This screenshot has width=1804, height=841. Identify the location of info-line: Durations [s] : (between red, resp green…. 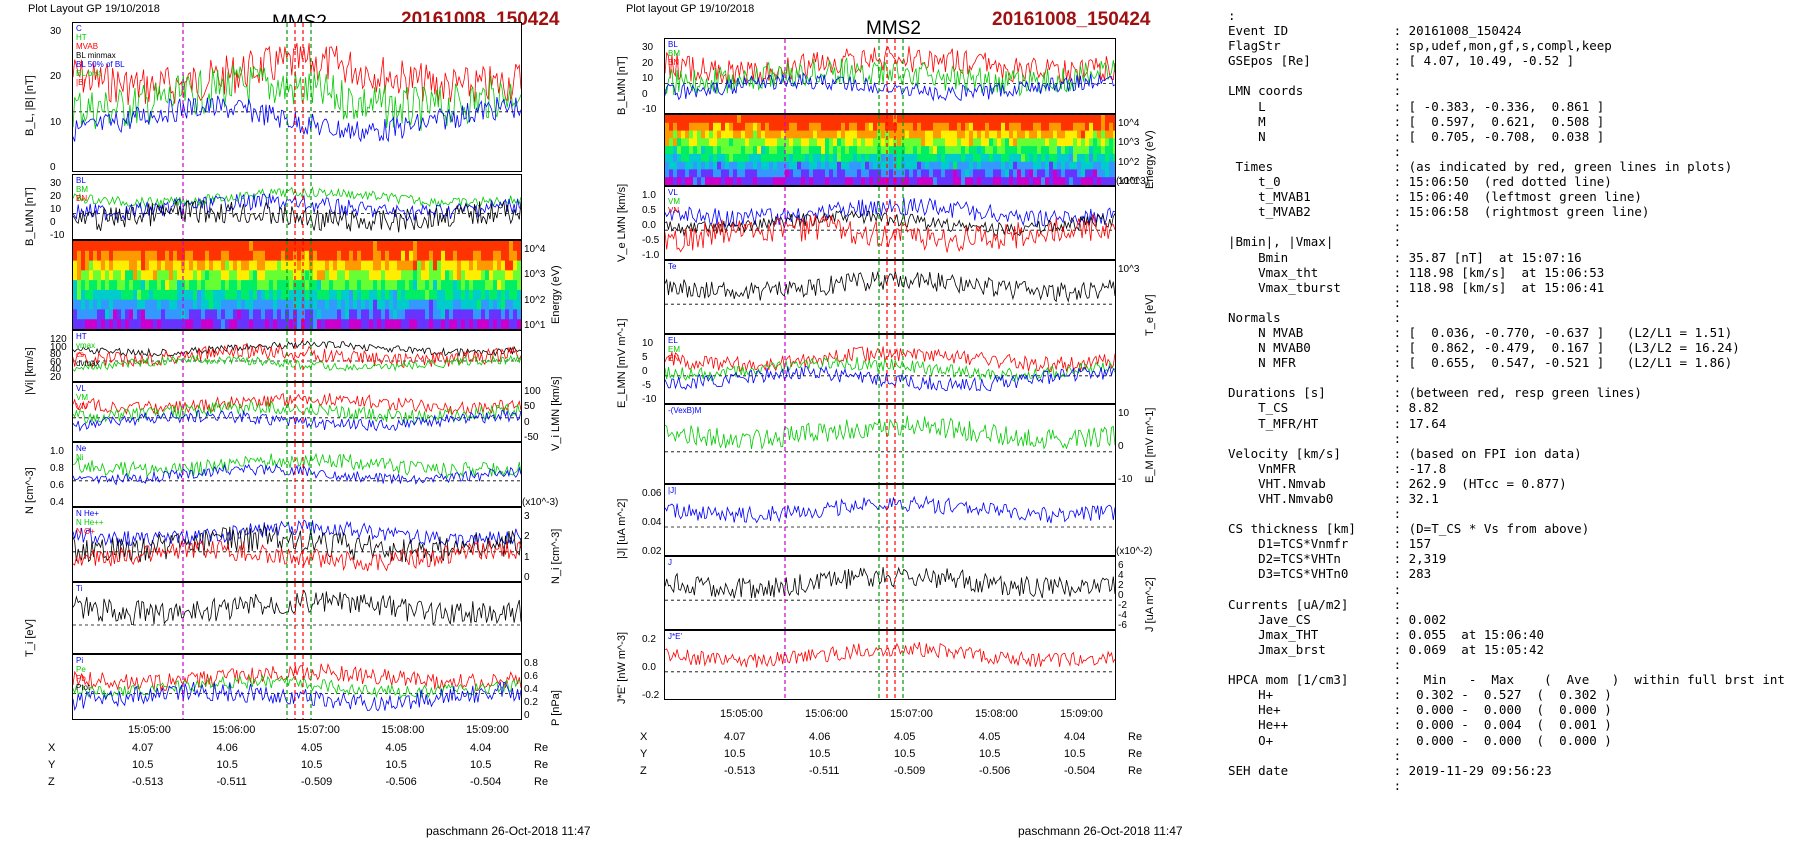
(1435, 393).